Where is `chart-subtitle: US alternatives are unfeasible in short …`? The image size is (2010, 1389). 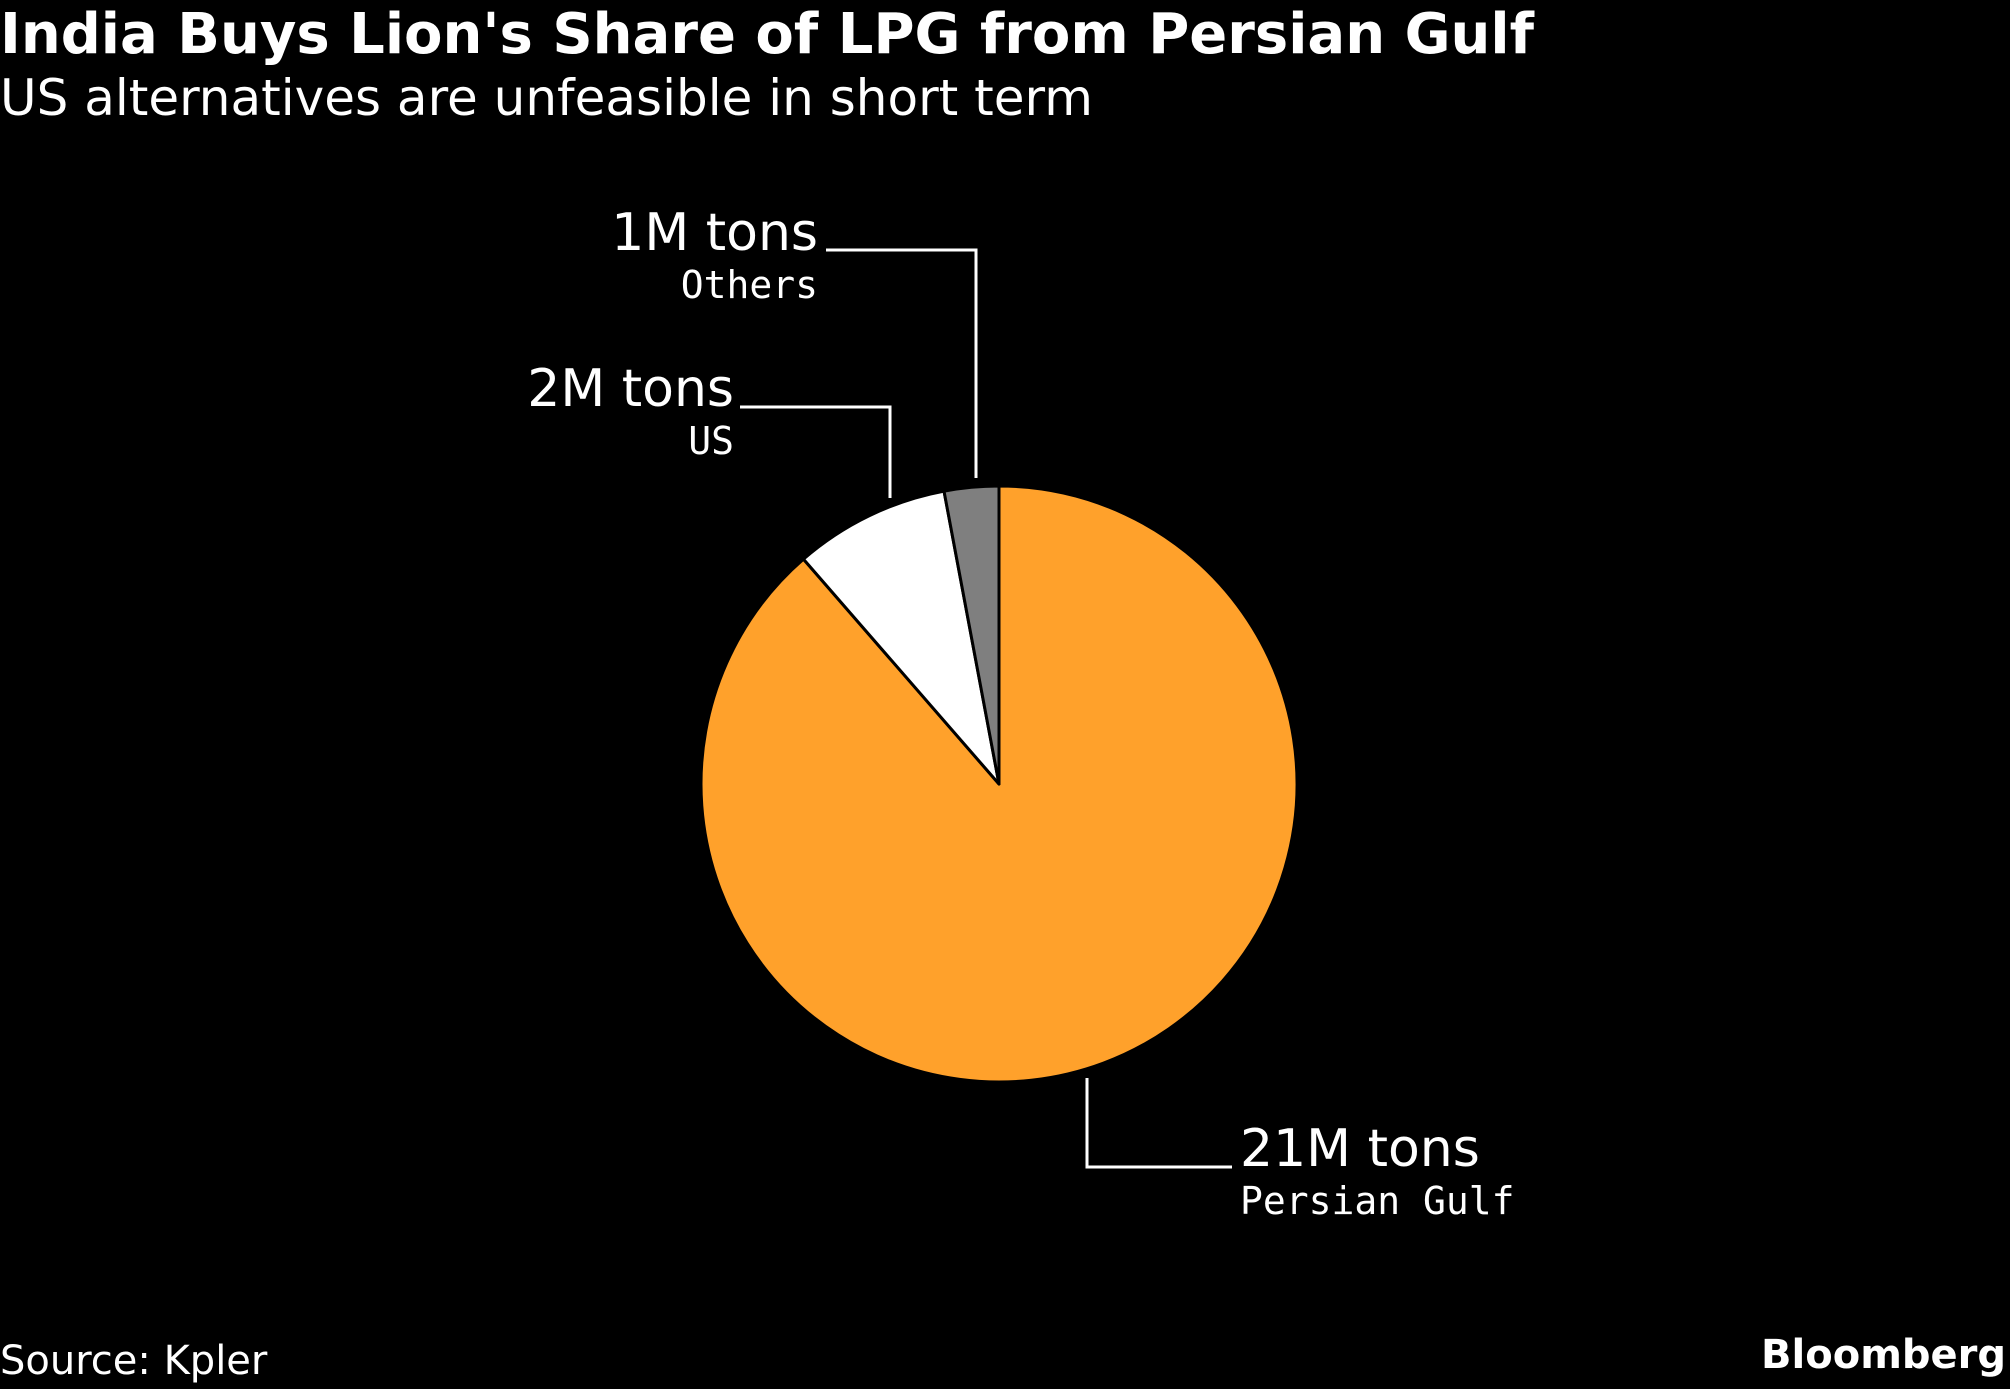
chart-subtitle: US alternatives are unfeasible in short … is located at coordinates (546, 98).